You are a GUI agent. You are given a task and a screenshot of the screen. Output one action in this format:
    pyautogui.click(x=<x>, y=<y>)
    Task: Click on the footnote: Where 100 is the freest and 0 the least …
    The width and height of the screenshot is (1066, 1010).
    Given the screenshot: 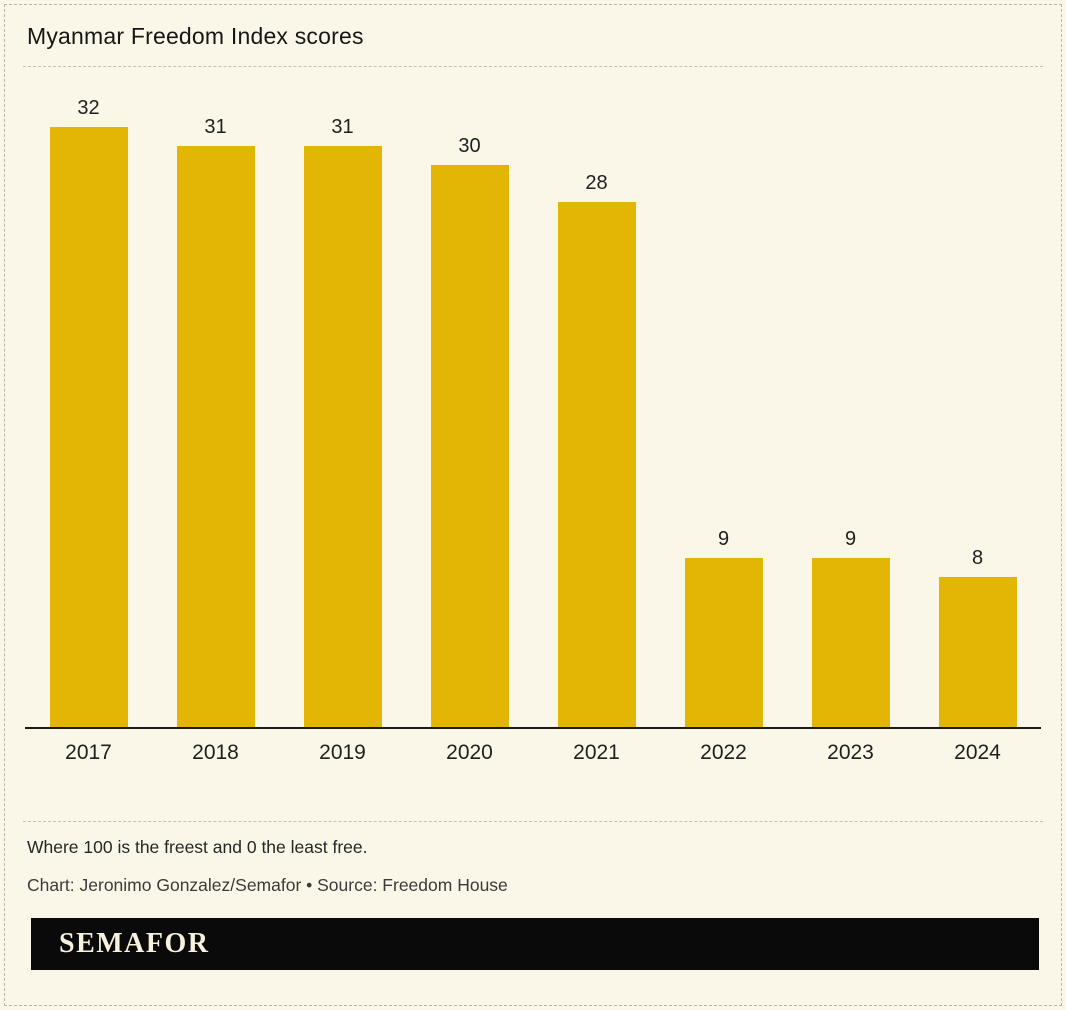 What is the action you would take?
    pyautogui.click(x=197, y=847)
    